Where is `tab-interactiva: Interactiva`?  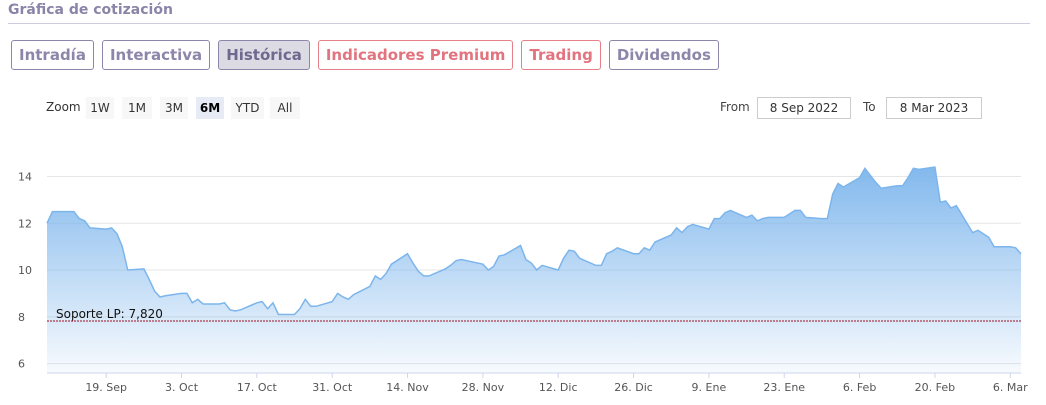 tab-interactiva: Interactiva is located at coordinates (156, 55).